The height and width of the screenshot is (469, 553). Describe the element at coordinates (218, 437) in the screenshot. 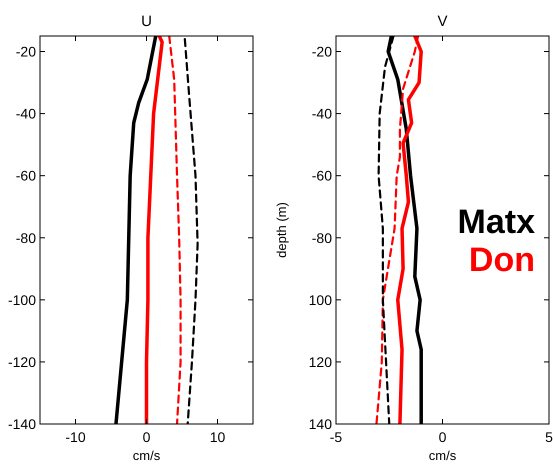

I see `x-tick-label: 10` at that location.